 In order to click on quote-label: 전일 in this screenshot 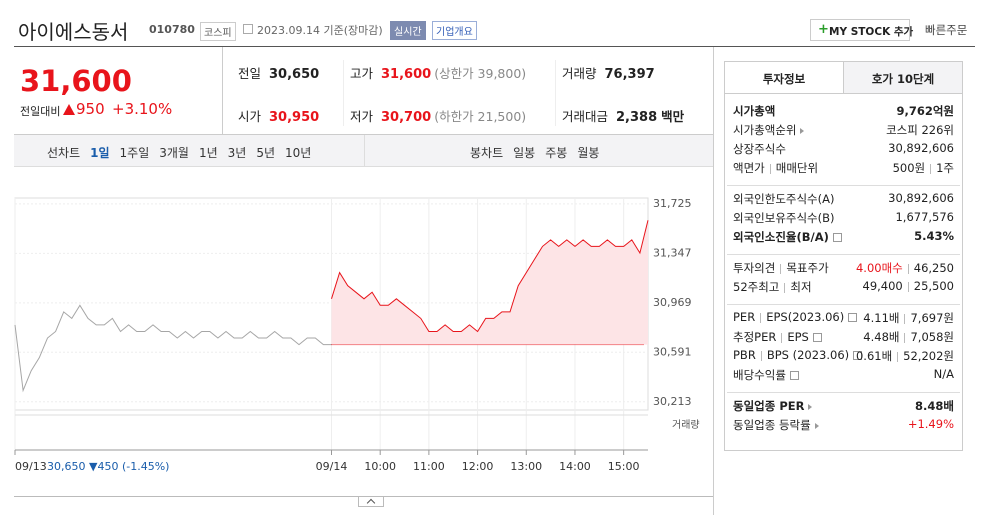, I will do `click(250, 73)`.